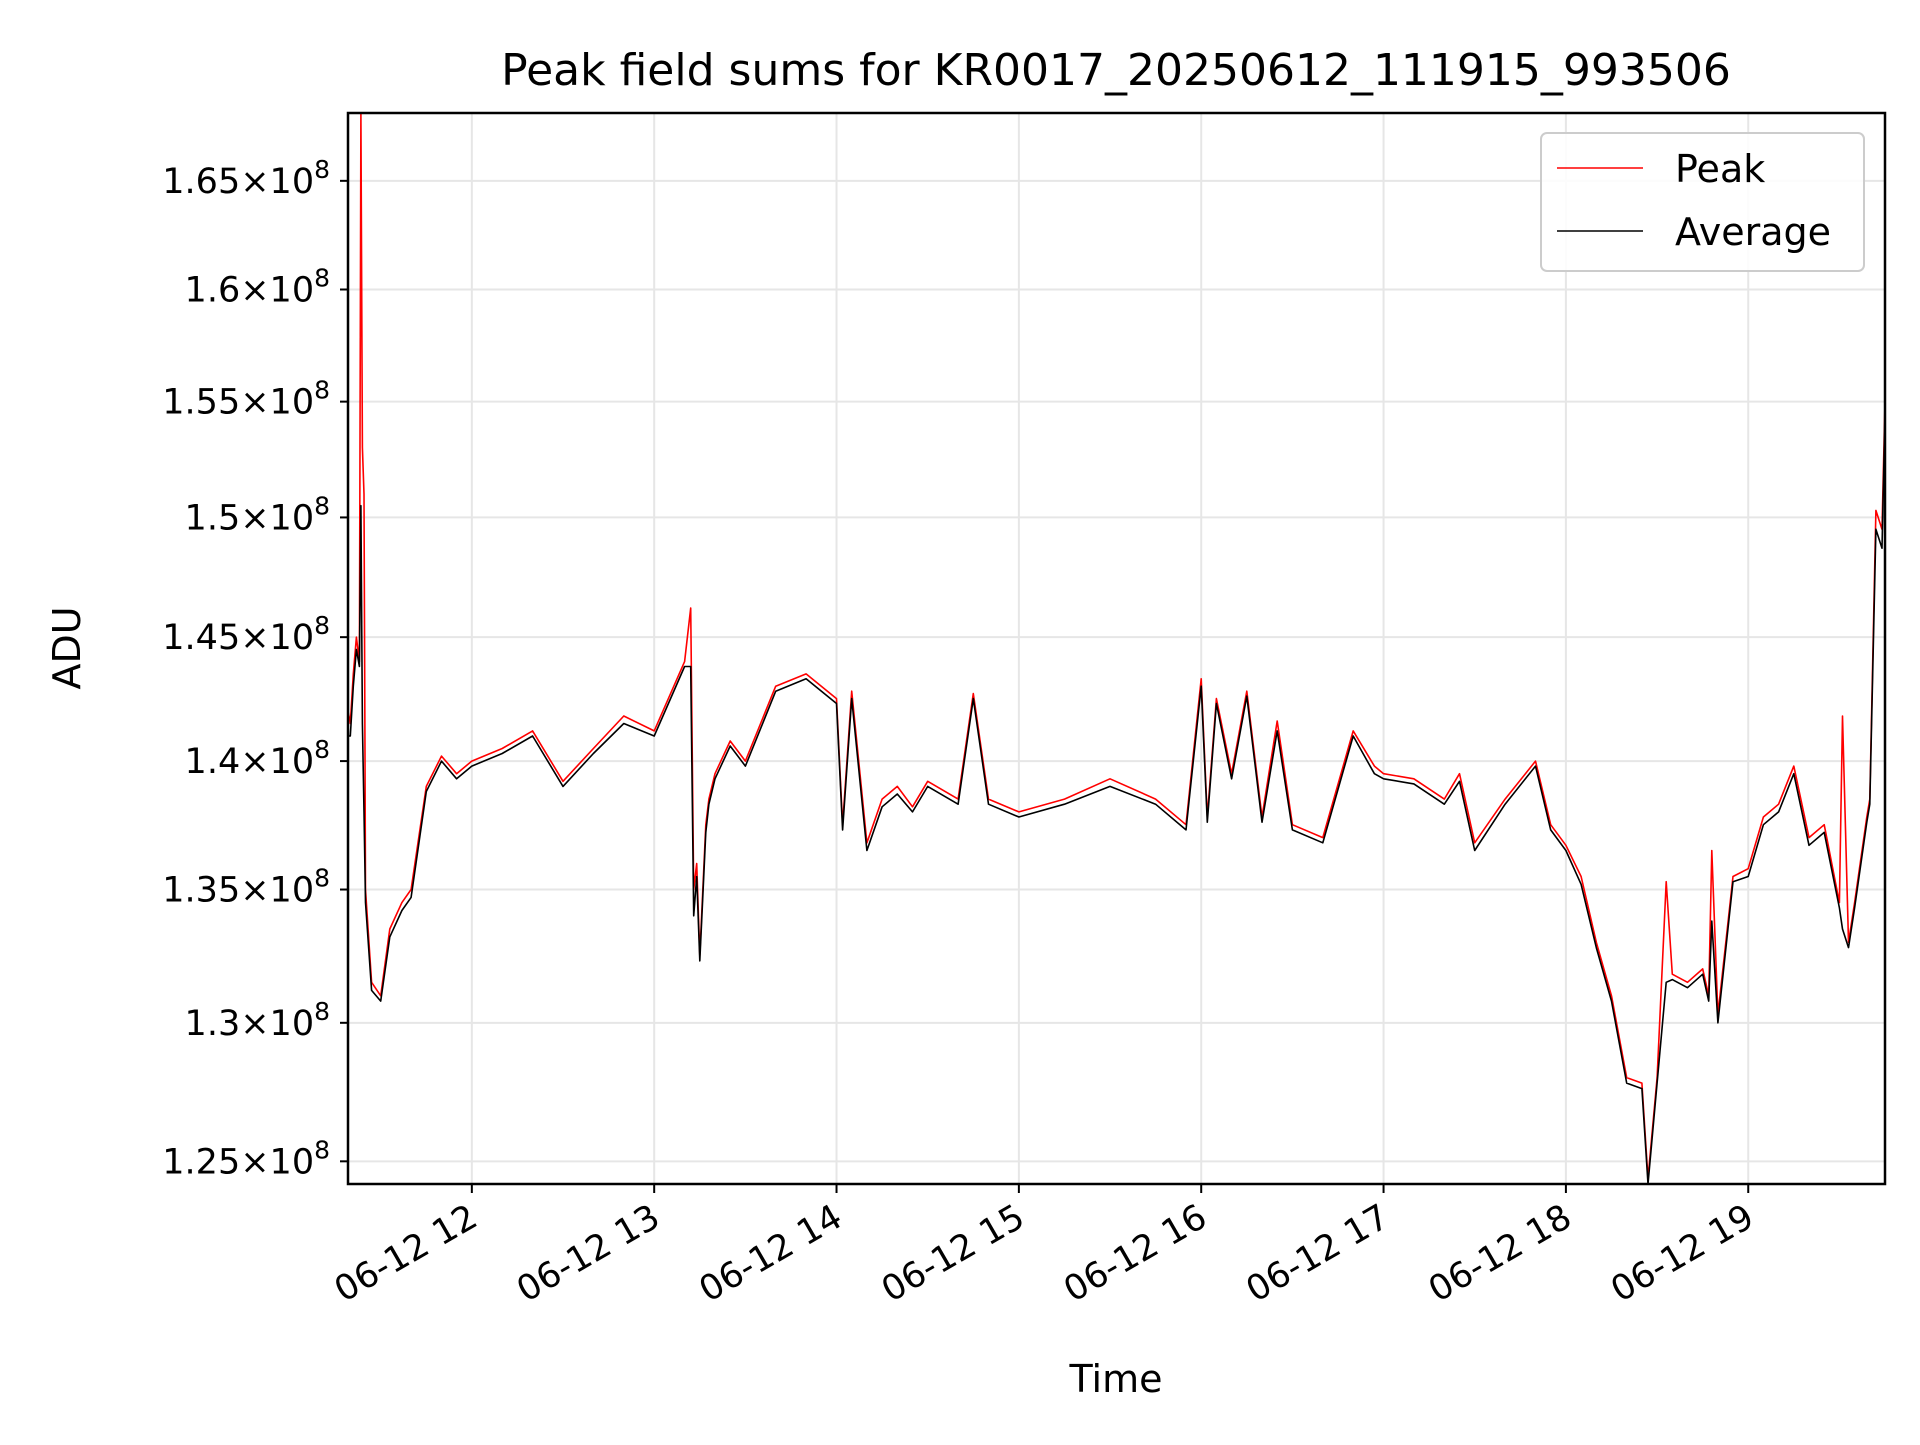 Image resolution: width=1920 pixels, height=1445 pixels. Describe the element at coordinates (246, 634) in the screenshot. I see `y-tick-label: 1.45×108` at that location.